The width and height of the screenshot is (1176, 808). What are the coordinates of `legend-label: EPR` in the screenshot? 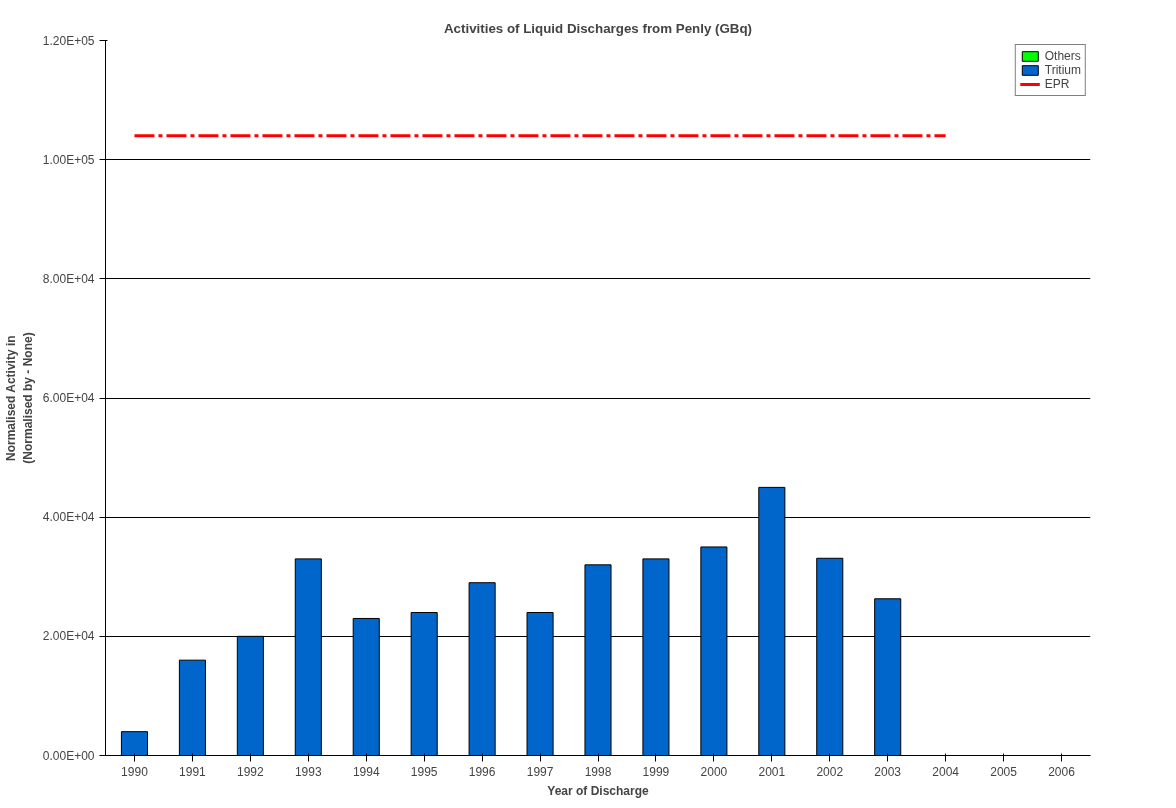 It's located at (1057, 84).